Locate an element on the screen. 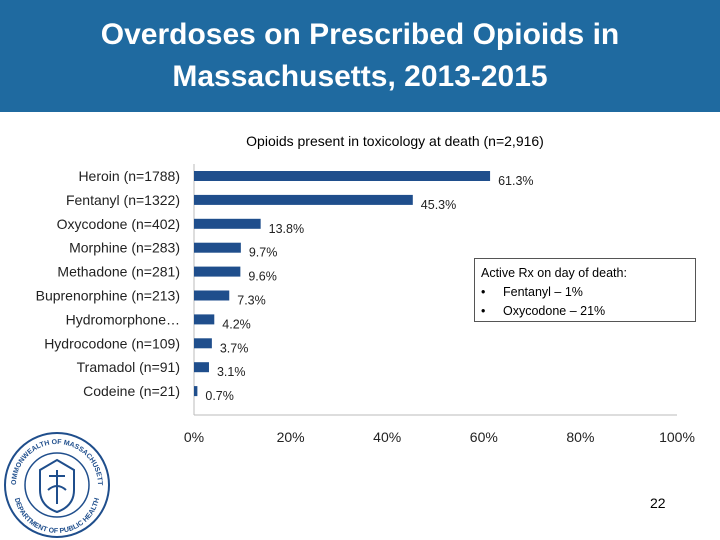 The image size is (720, 540). x-tick-label: 0% is located at coordinates (194, 437).